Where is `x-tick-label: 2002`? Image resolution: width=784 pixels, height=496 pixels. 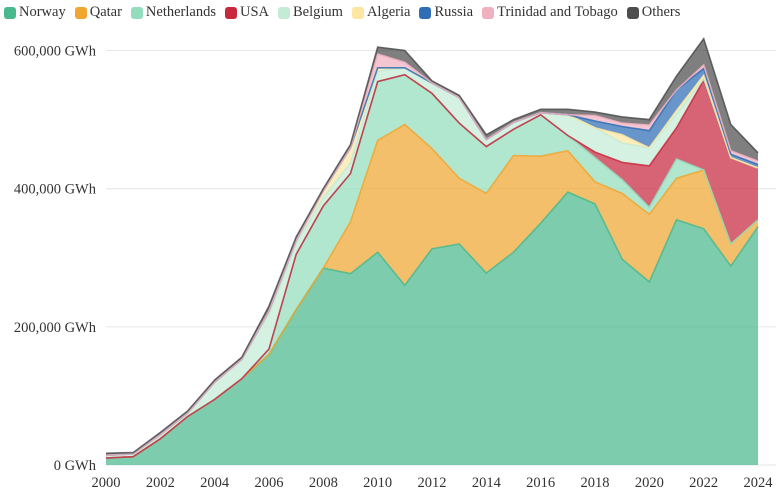
x-tick-label: 2002 is located at coordinates (160, 483).